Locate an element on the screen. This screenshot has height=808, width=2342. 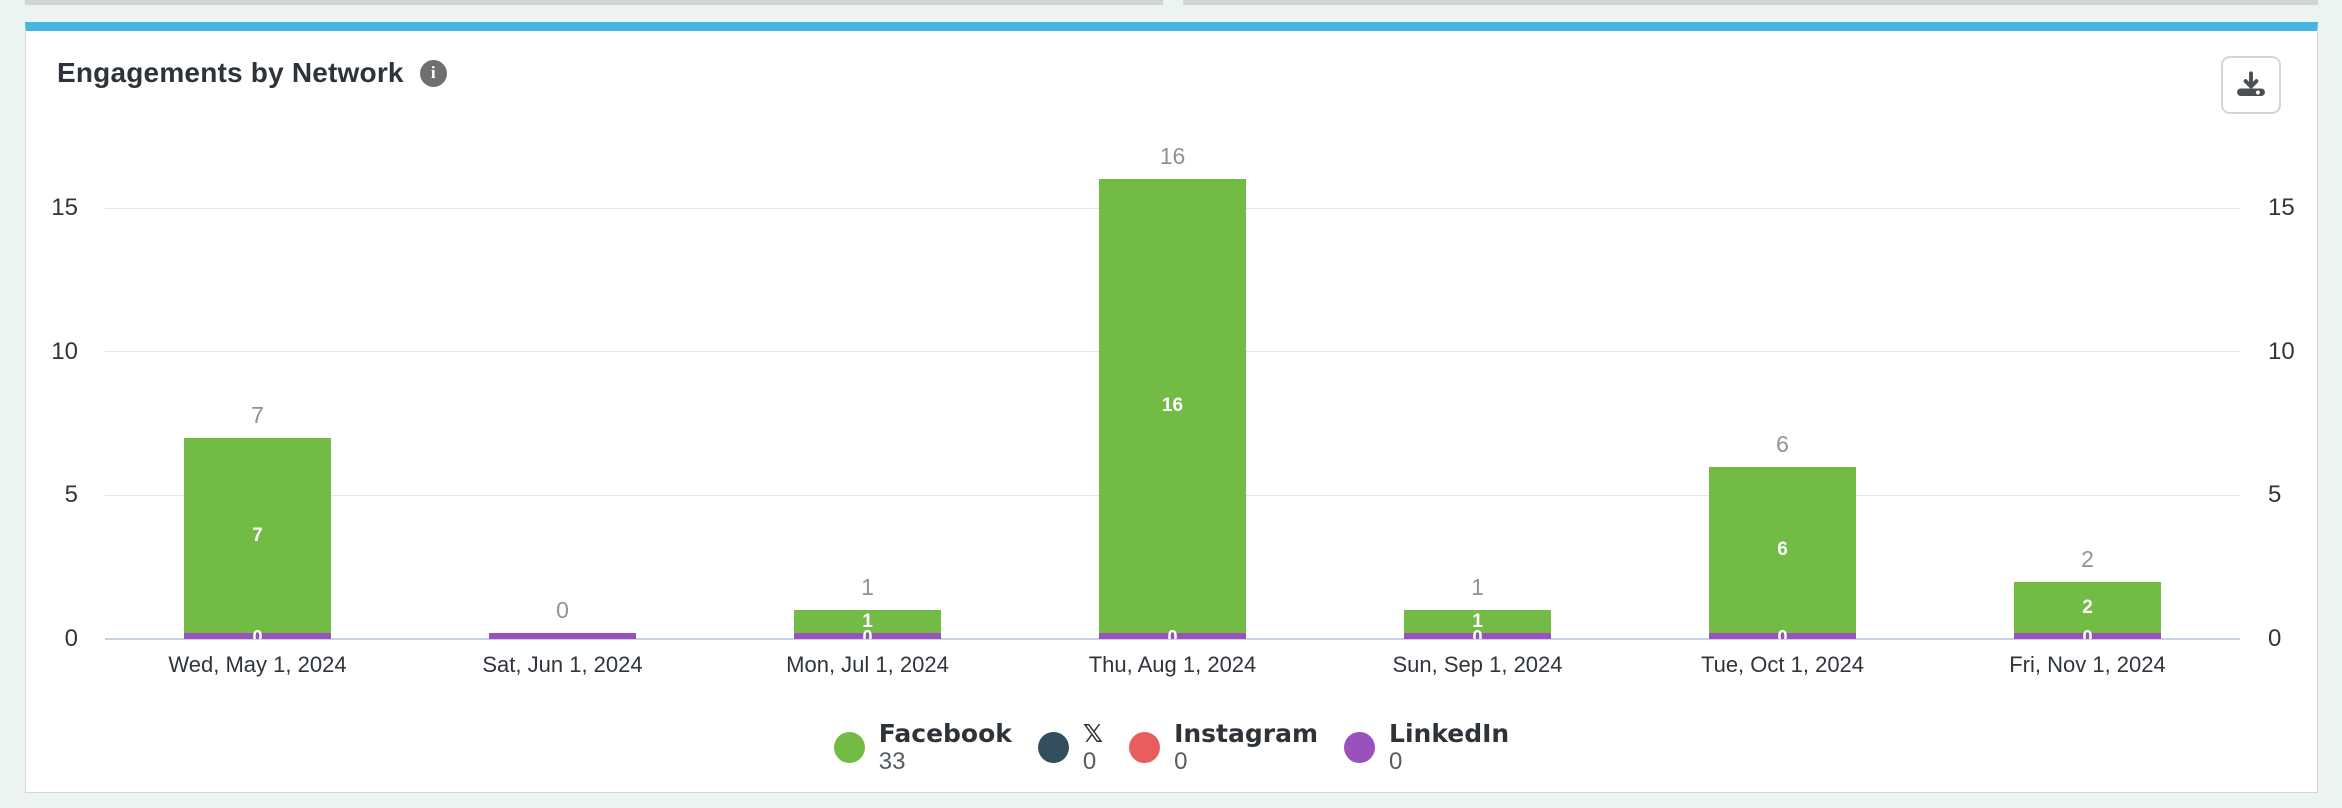
bar-segment-value: 6 is located at coordinates (1782, 549).